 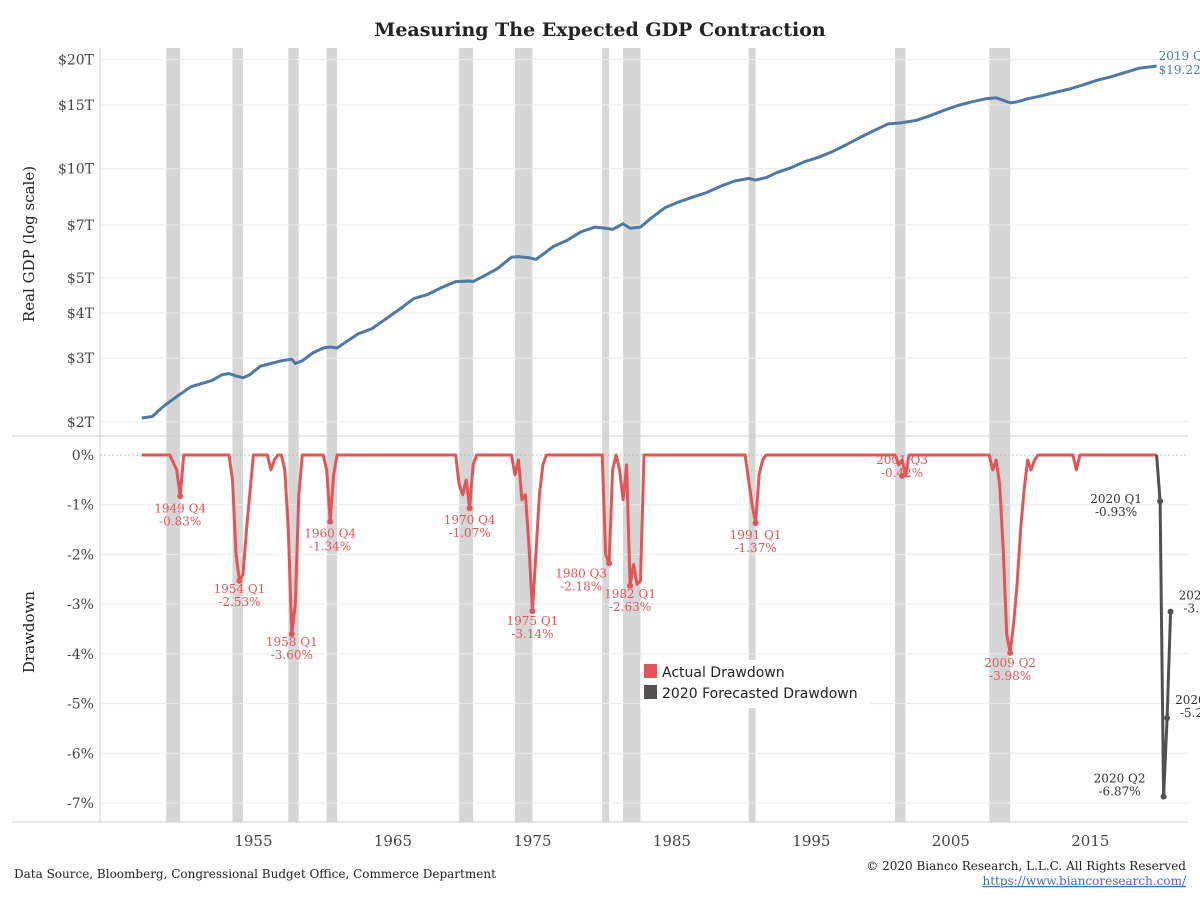 What do you see at coordinates (1119, 792) in the screenshot?
I see `annotation-value-12: -6.87%` at bounding box center [1119, 792].